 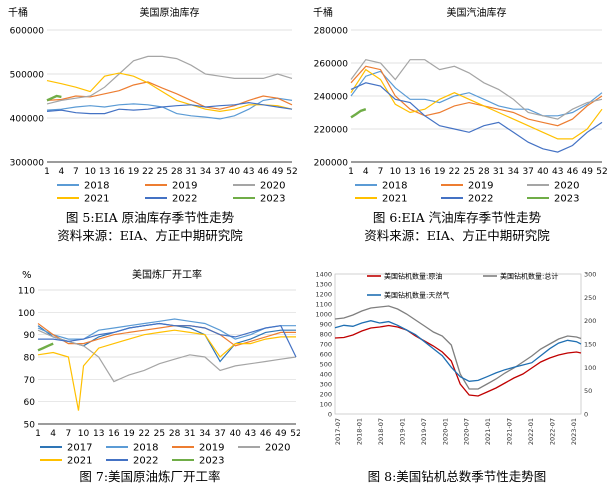 What do you see at coordinates (326, 395) in the screenshot?
I see `y-tick-label-left: 200` at bounding box center [326, 395].